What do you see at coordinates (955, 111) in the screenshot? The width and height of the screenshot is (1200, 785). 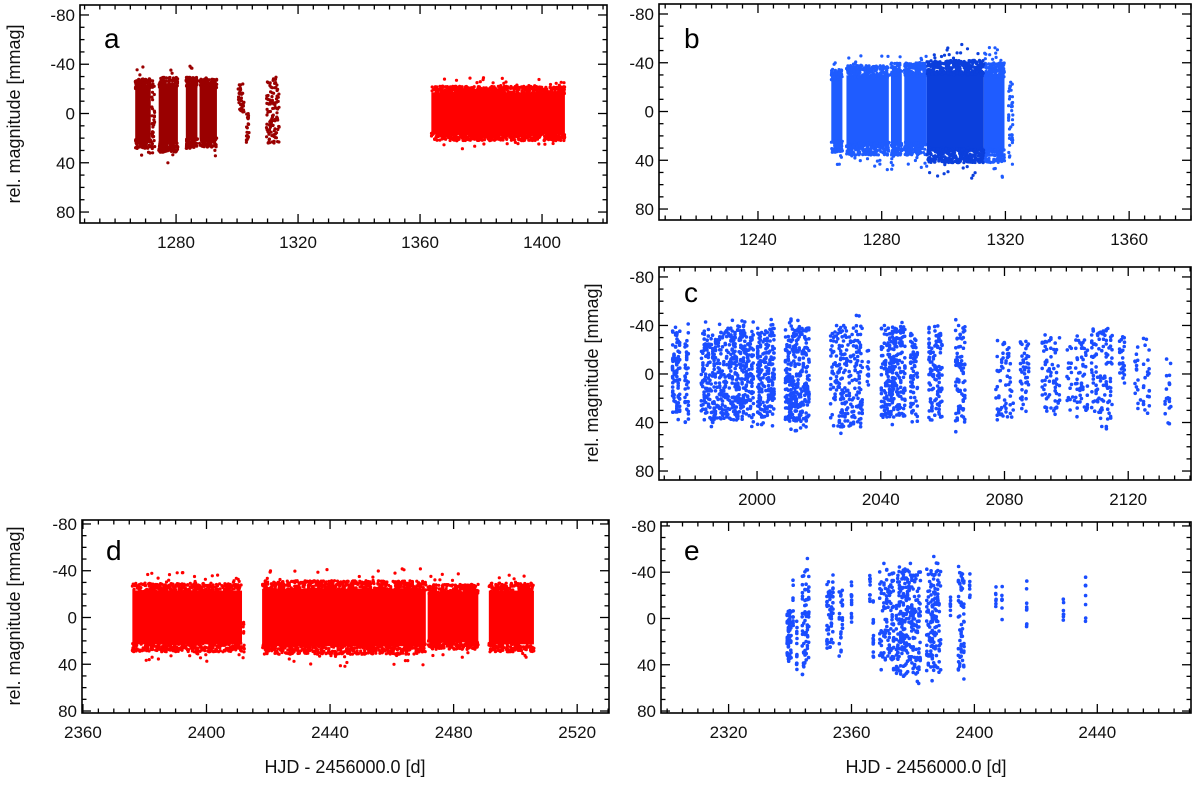 I see `density-band` at bounding box center [955, 111].